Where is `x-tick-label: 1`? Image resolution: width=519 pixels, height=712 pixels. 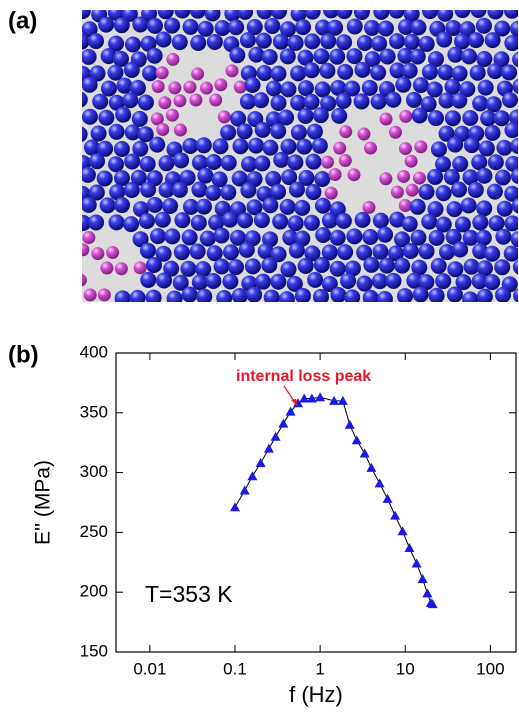
x-tick-label: 1 is located at coordinates (319, 668).